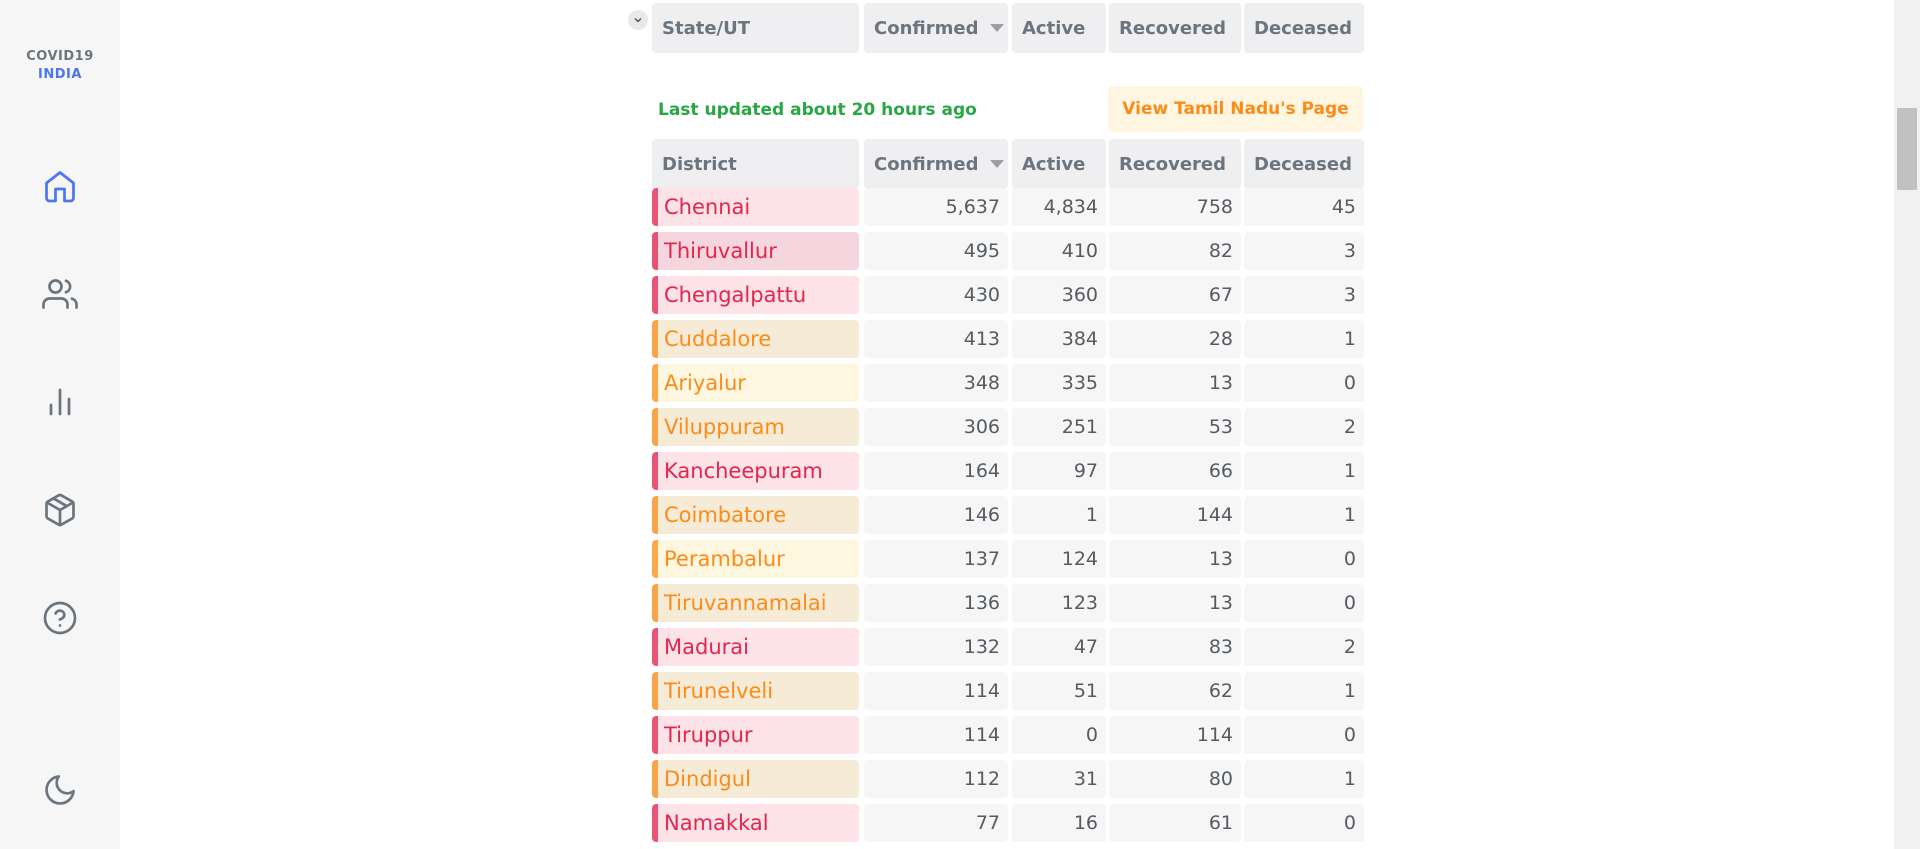 The image size is (1920, 849). What do you see at coordinates (1175, 427) in the screenshot?
I see `district-recovered-cell: 53` at bounding box center [1175, 427].